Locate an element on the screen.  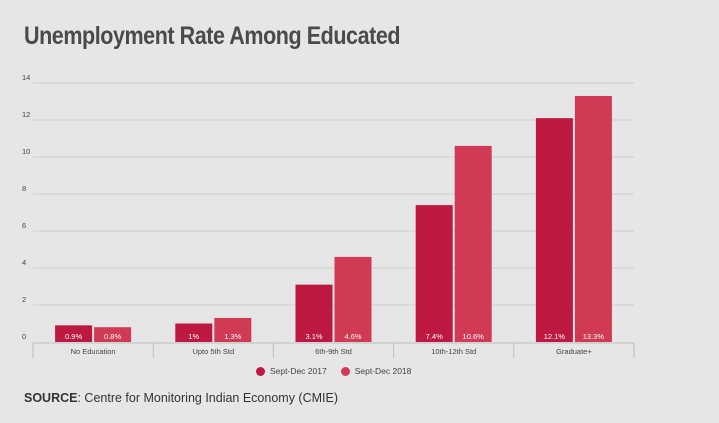
bar-data-label: 3.1% is located at coordinates (313, 336).